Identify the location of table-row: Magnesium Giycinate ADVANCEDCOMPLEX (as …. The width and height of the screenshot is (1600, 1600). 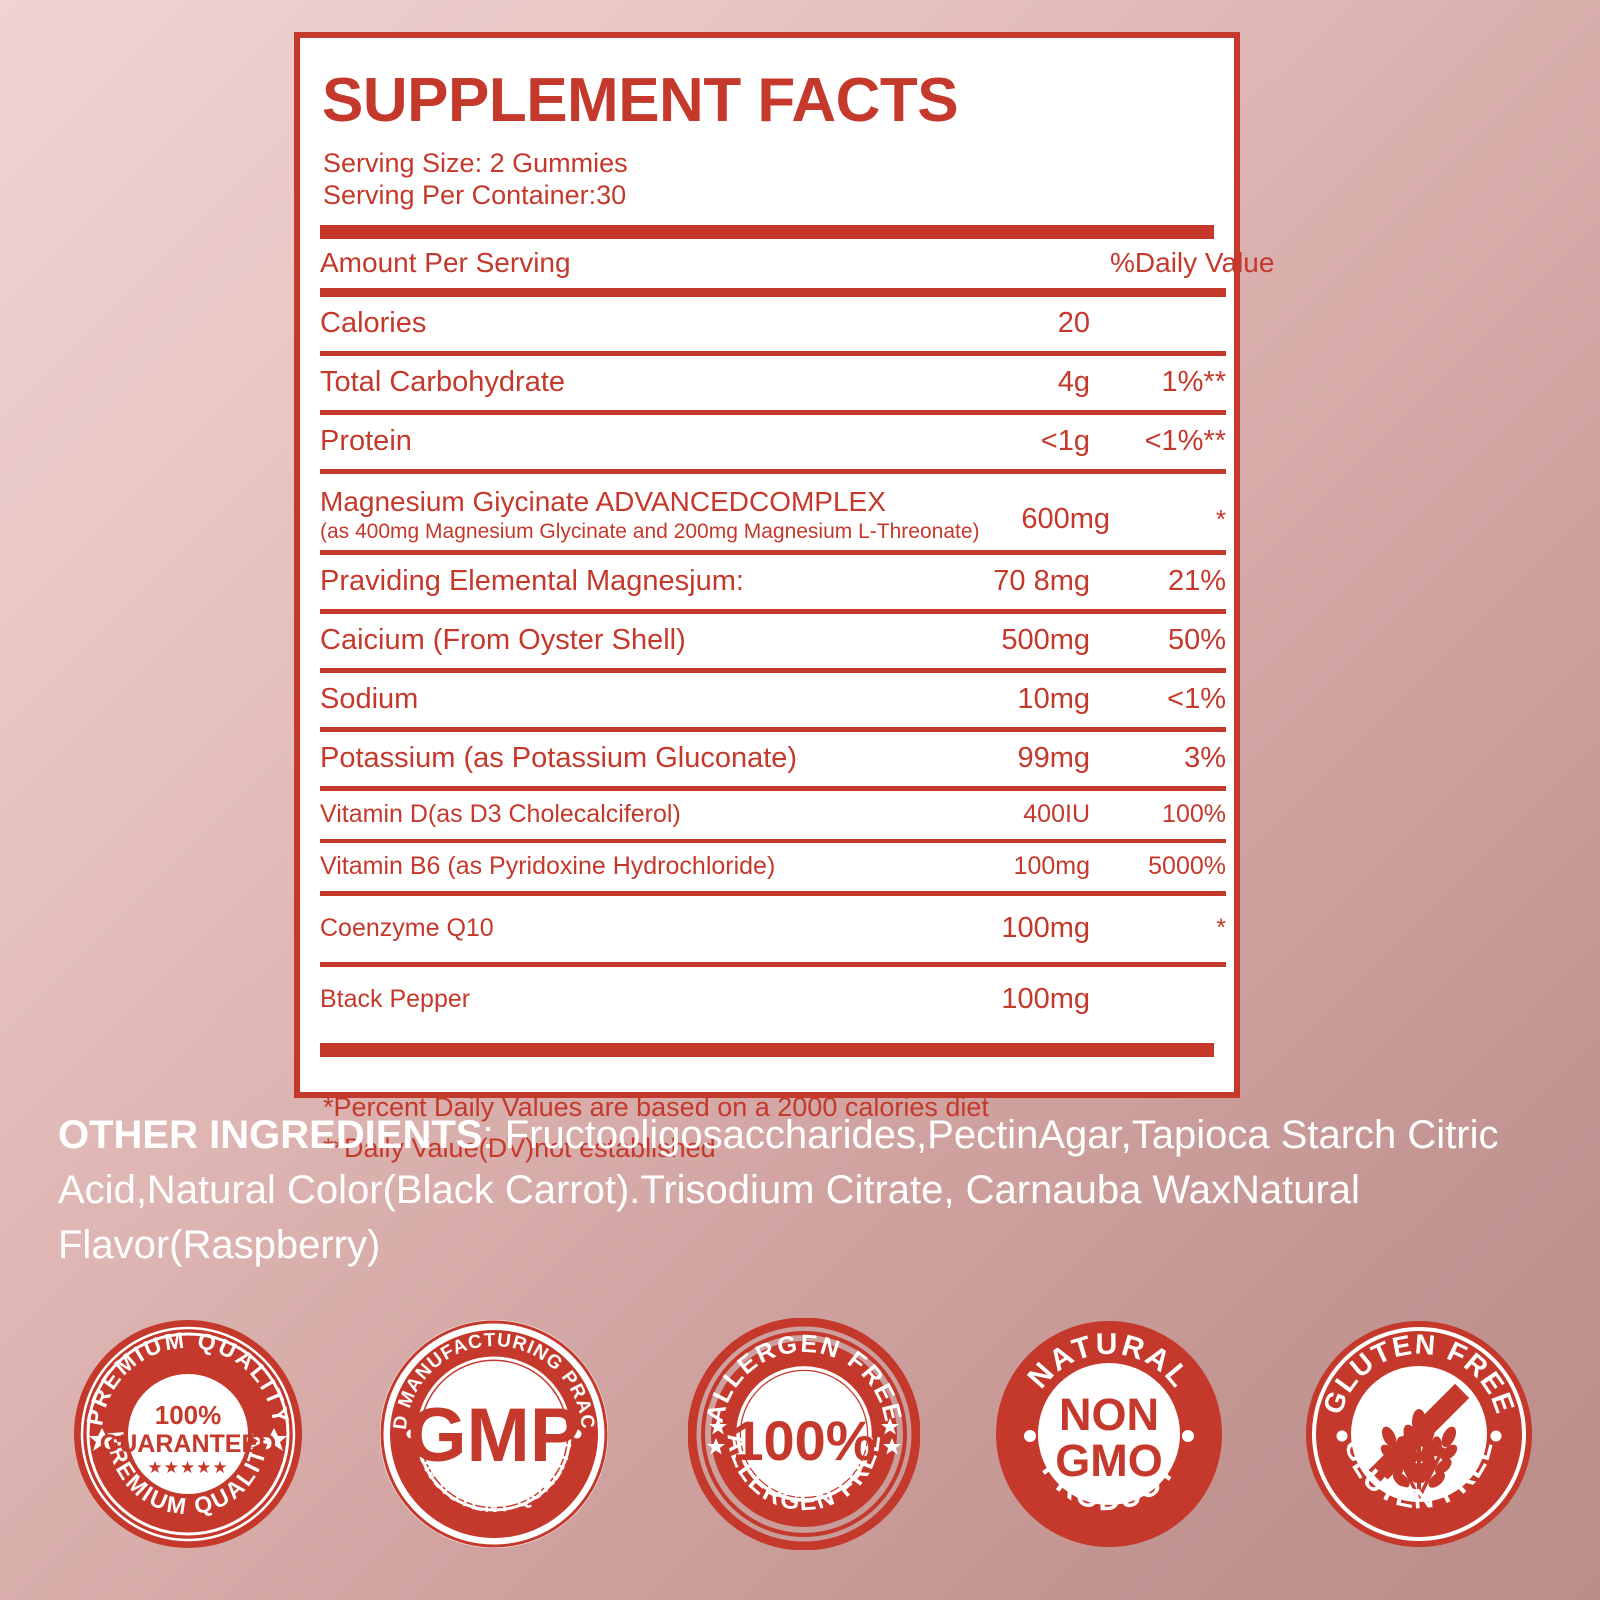
(773, 513).